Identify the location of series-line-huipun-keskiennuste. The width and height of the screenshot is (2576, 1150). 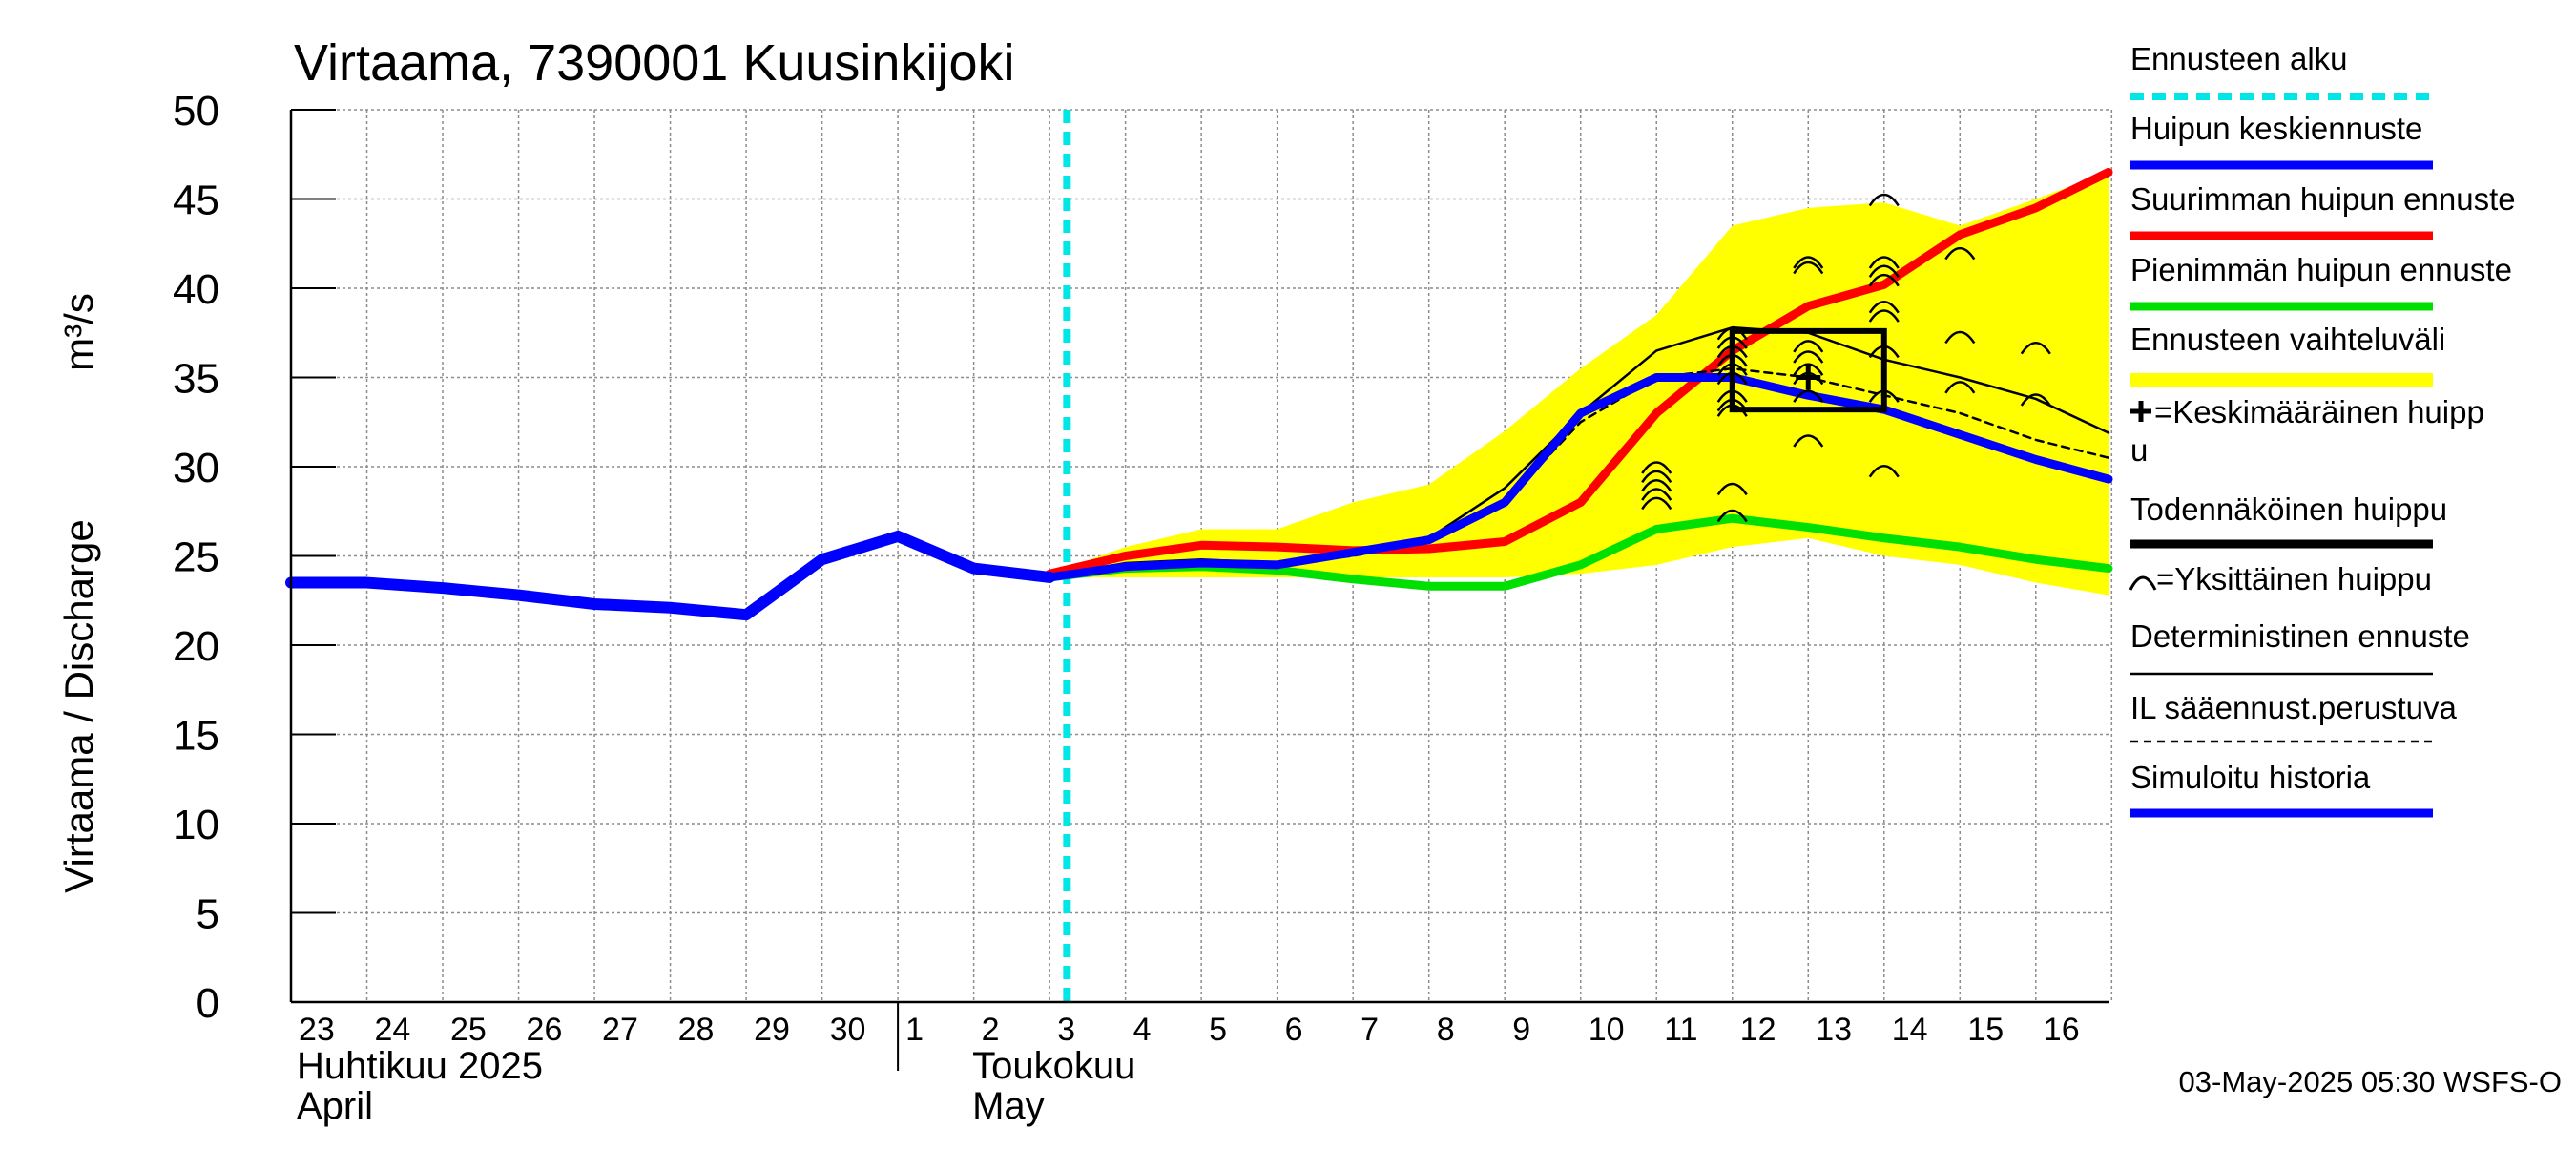
(1579, 477).